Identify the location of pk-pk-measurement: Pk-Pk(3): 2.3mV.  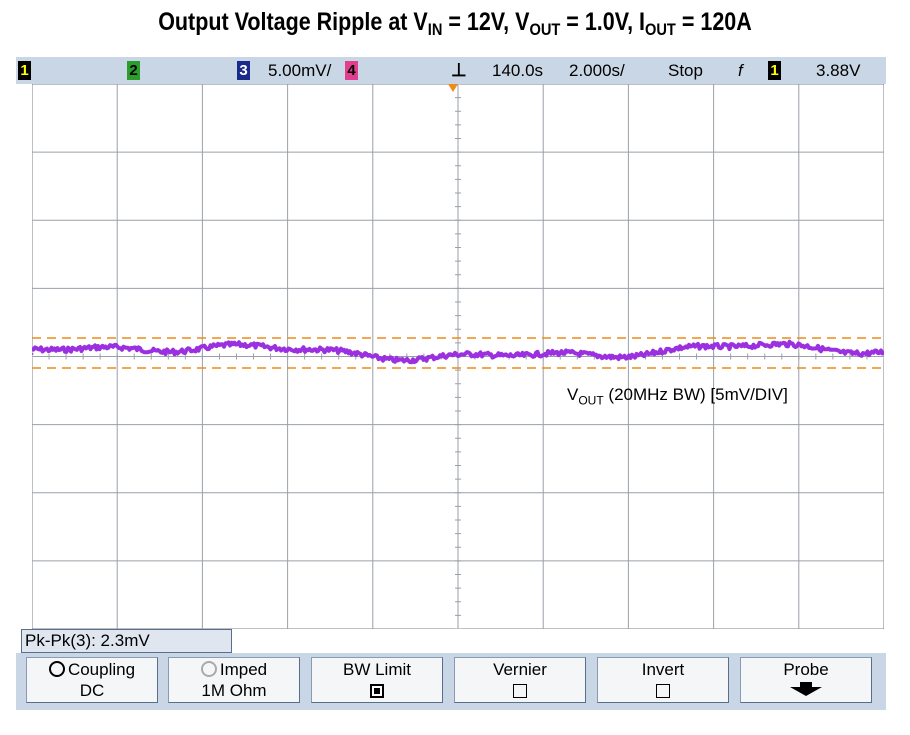
(126, 641).